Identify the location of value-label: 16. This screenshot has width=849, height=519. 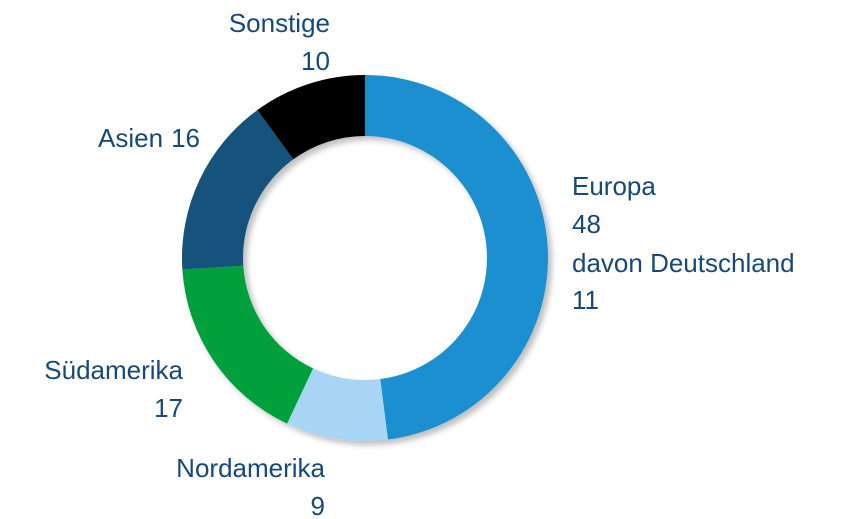
(185, 138).